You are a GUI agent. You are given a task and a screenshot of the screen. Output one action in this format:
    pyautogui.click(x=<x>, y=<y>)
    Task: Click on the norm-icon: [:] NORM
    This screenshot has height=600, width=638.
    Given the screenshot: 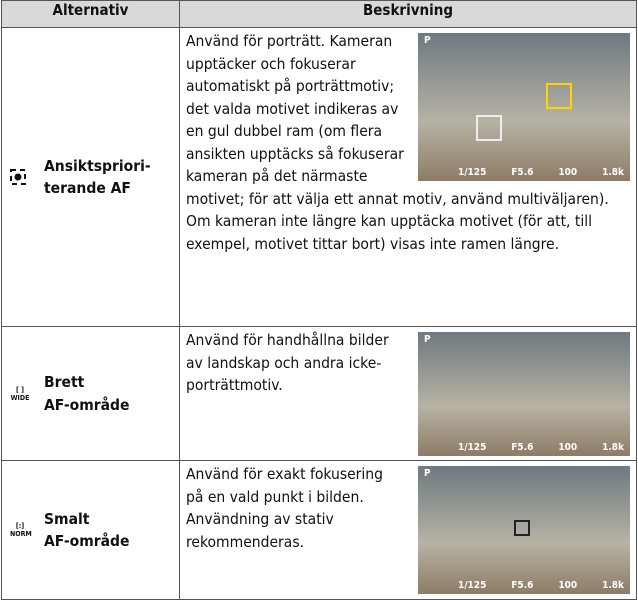 What is the action you would take?
    pyautogui.click(x=21, y=530)
    